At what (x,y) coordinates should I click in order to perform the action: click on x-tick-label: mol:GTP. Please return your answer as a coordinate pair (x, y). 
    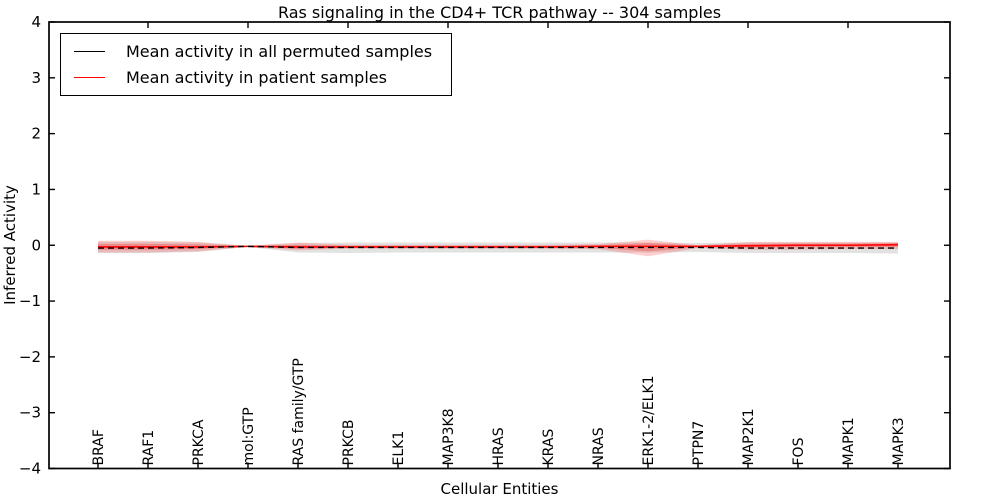
    Looking at the image, I should click on (249, 436).